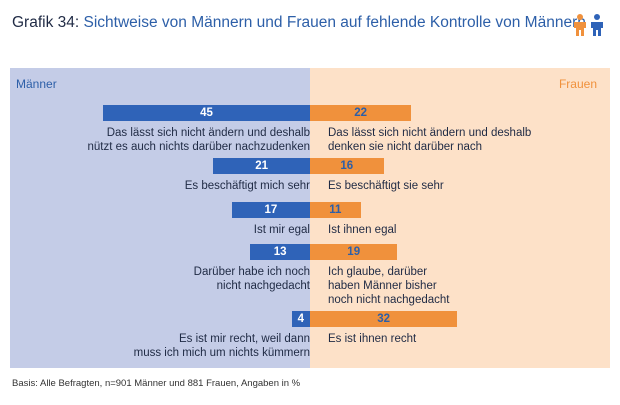 The height and width of the screenshot is (405, 620). Describe the element at coordinates (280, 252) in the screenshot. I see `bar-men-4: 13` at that location.